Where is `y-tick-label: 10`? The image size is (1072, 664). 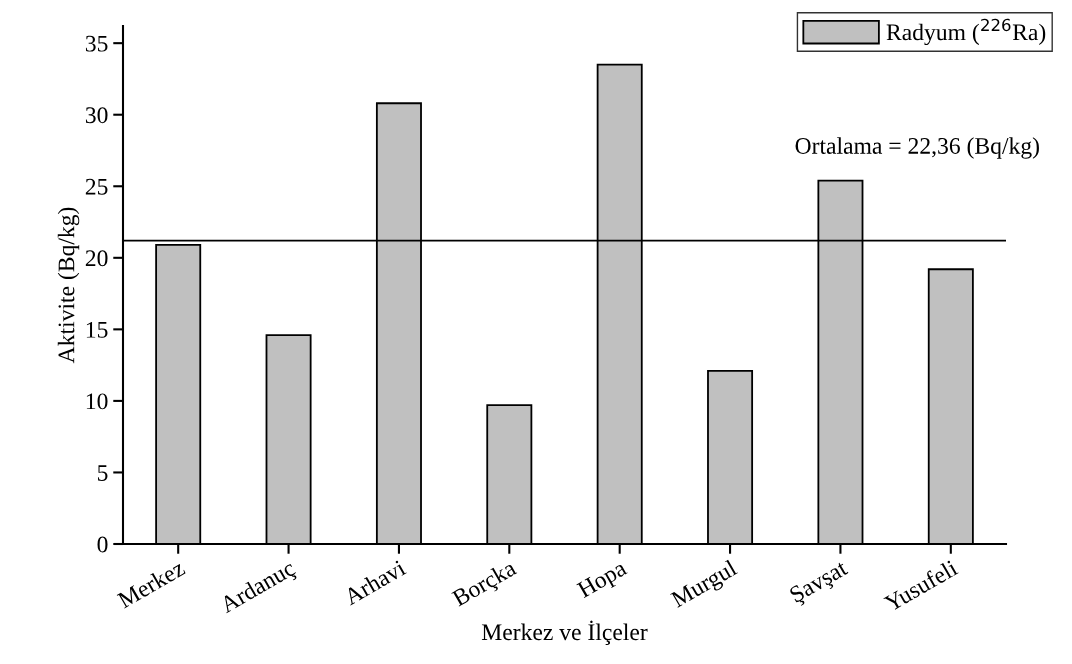 y-tick-label: 10 is located at coordinates (97, 401).